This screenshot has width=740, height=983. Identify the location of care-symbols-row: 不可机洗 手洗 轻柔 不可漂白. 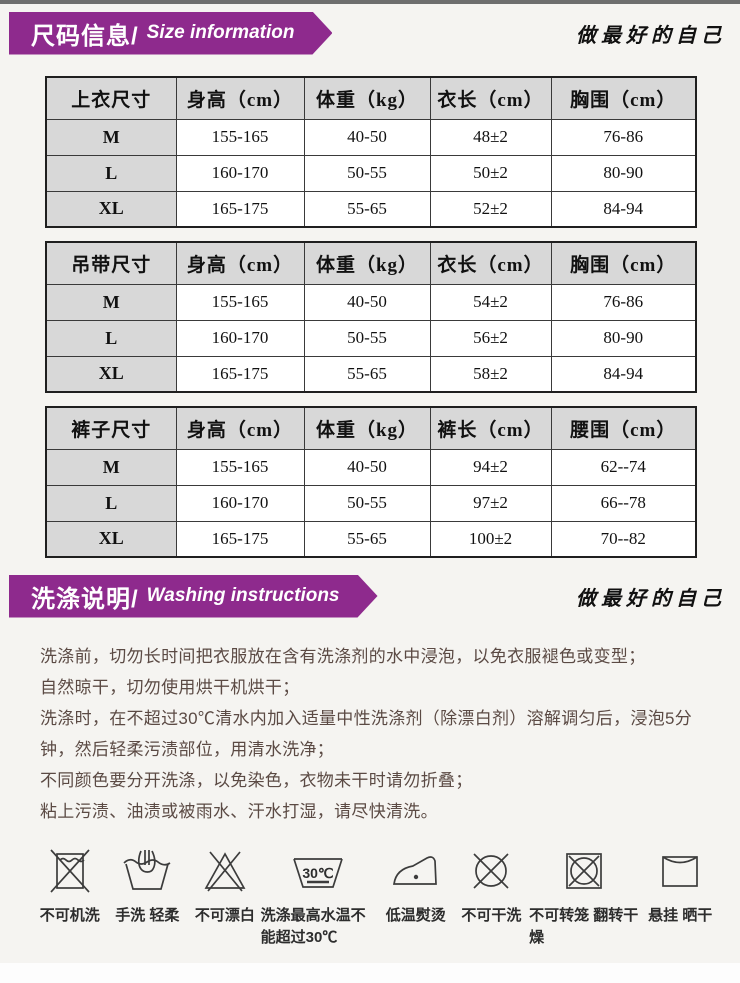
(370, 896).